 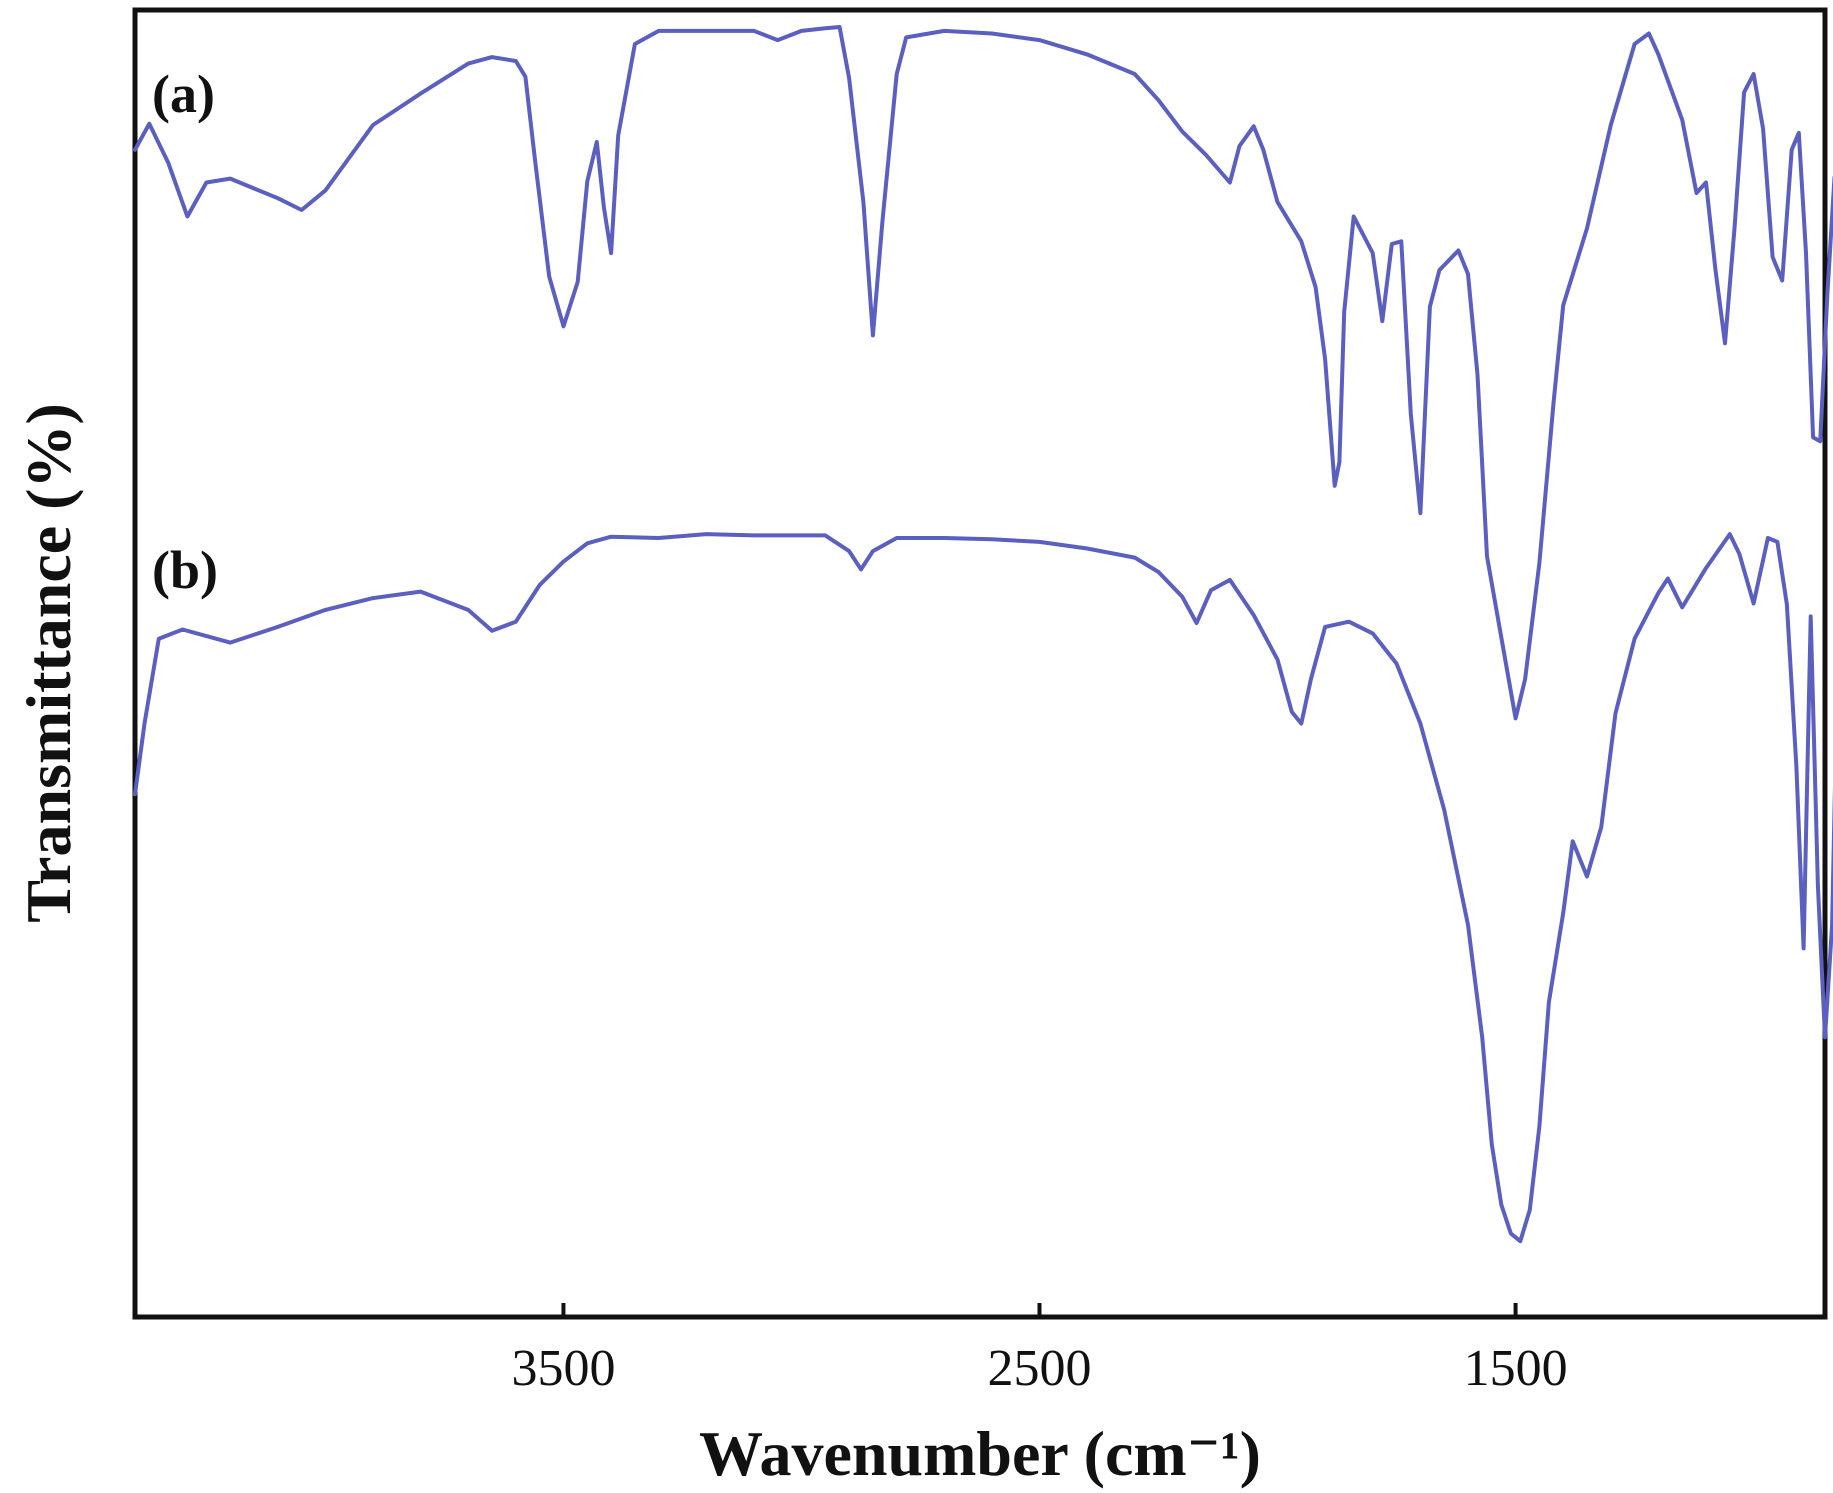 What do you see at coordinates (980, 1453) in the screenshot?
I see `x-axis-title: Wavenumber (cm⁻¹)` at bounding box center [980, 1453].